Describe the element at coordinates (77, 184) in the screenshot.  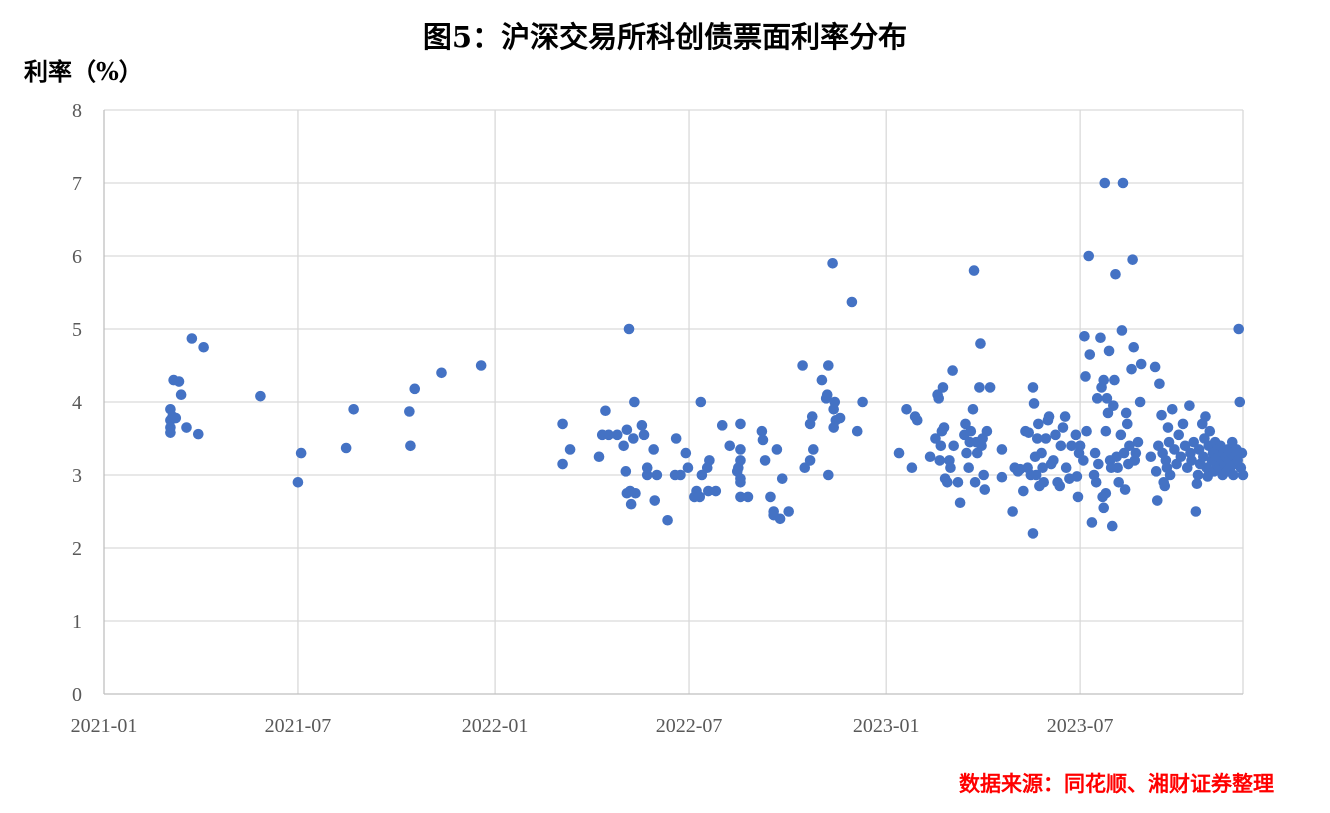
I see `y-tick-label: 7` at that location.